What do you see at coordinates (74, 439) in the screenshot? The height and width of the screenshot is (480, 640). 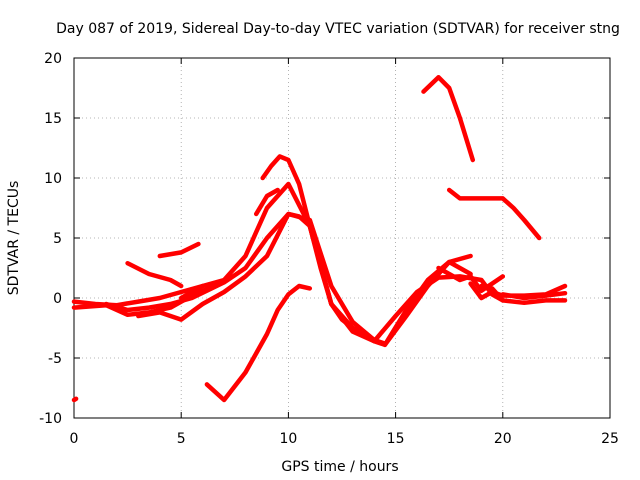 I see `x-tick-label: 0` at bounding box center [74, 439].